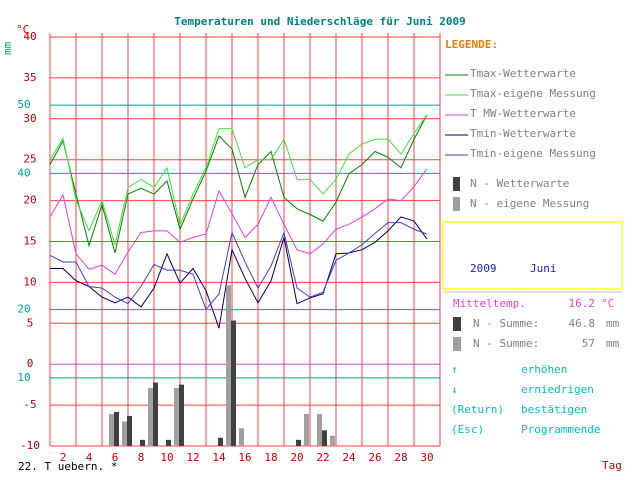  Describe the element at coordinates (374, 457) in the screenshot. I see `x-tick-label: 26` at that location.